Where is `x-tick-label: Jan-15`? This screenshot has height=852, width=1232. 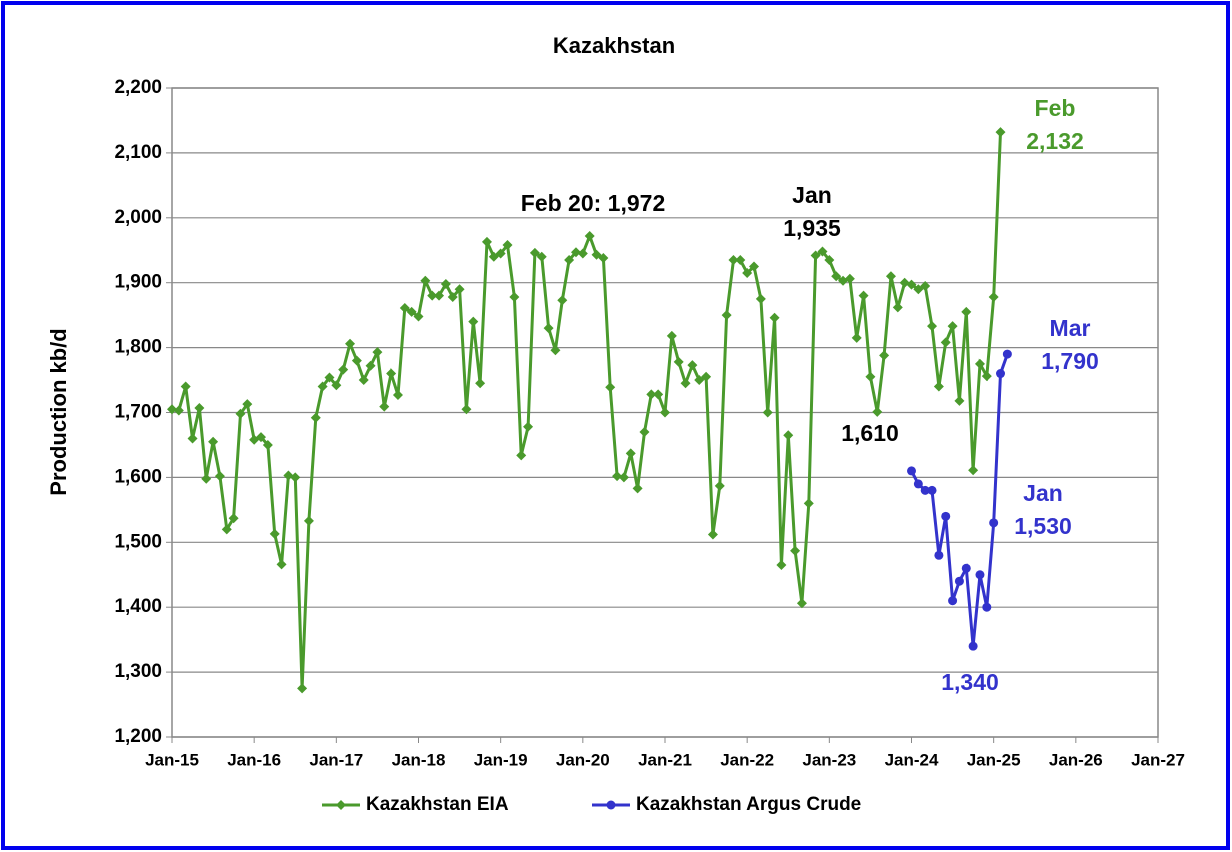
x-tick-label: Jan-15 is located at coordinates (172, 759).